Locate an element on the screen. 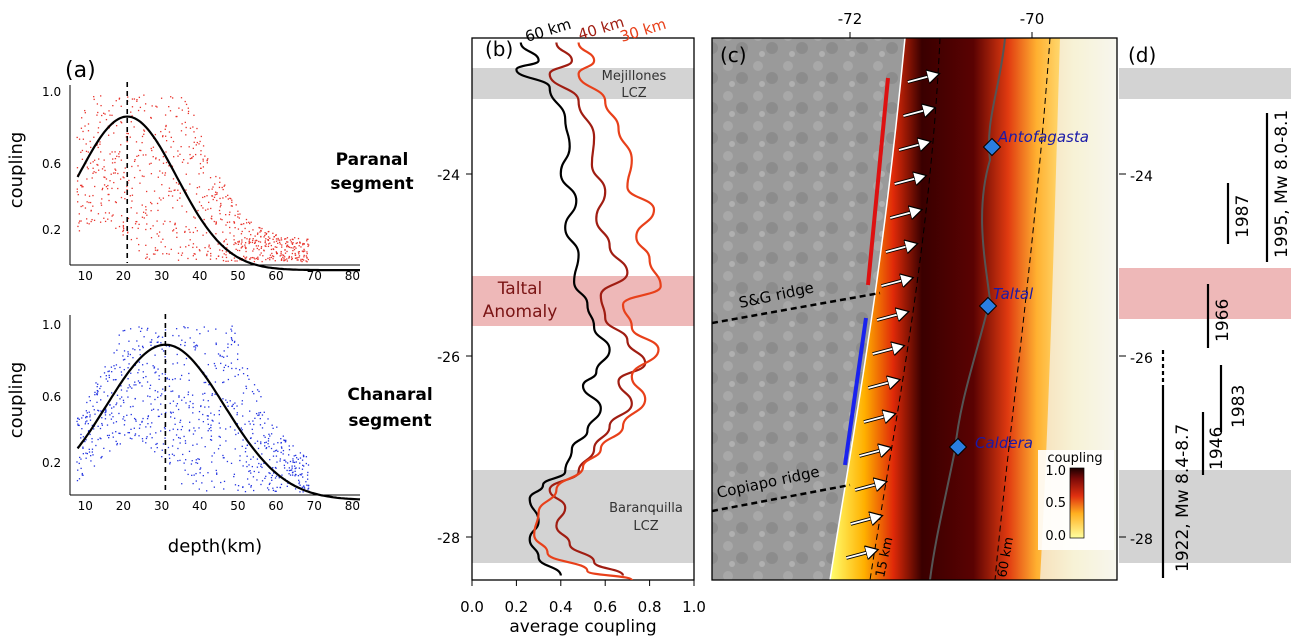 The image size is (1291, 637). lon-tick-label: -72 is located at coordinates (850, 19).